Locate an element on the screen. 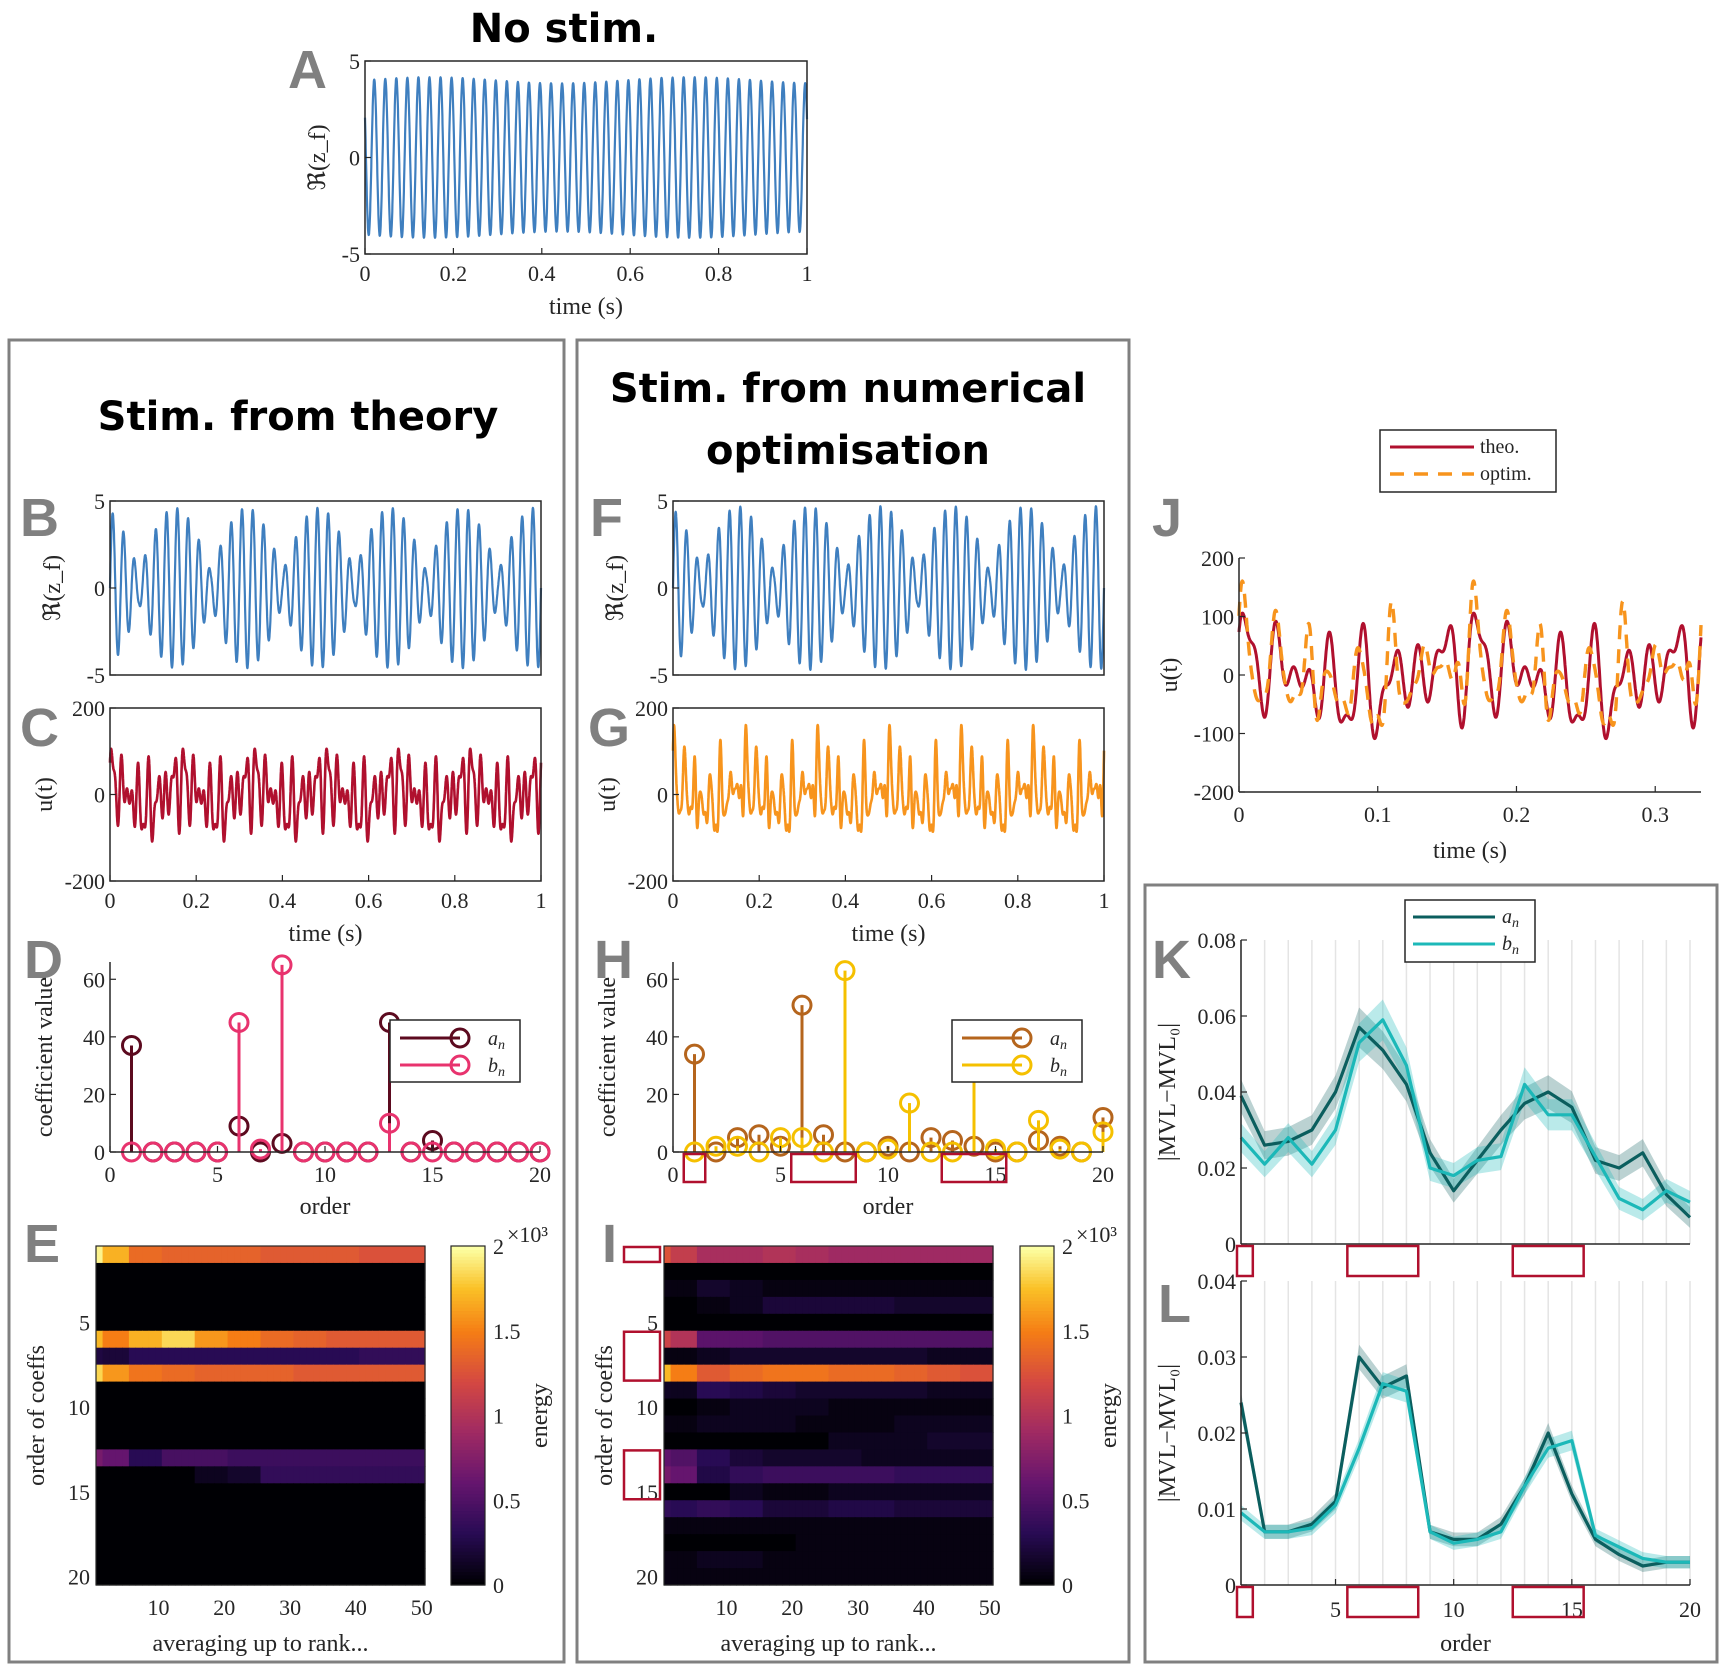 The height and width of the screenshot is (1667, 1725). panel-letter-b: B is located at coordinates (39, 518).